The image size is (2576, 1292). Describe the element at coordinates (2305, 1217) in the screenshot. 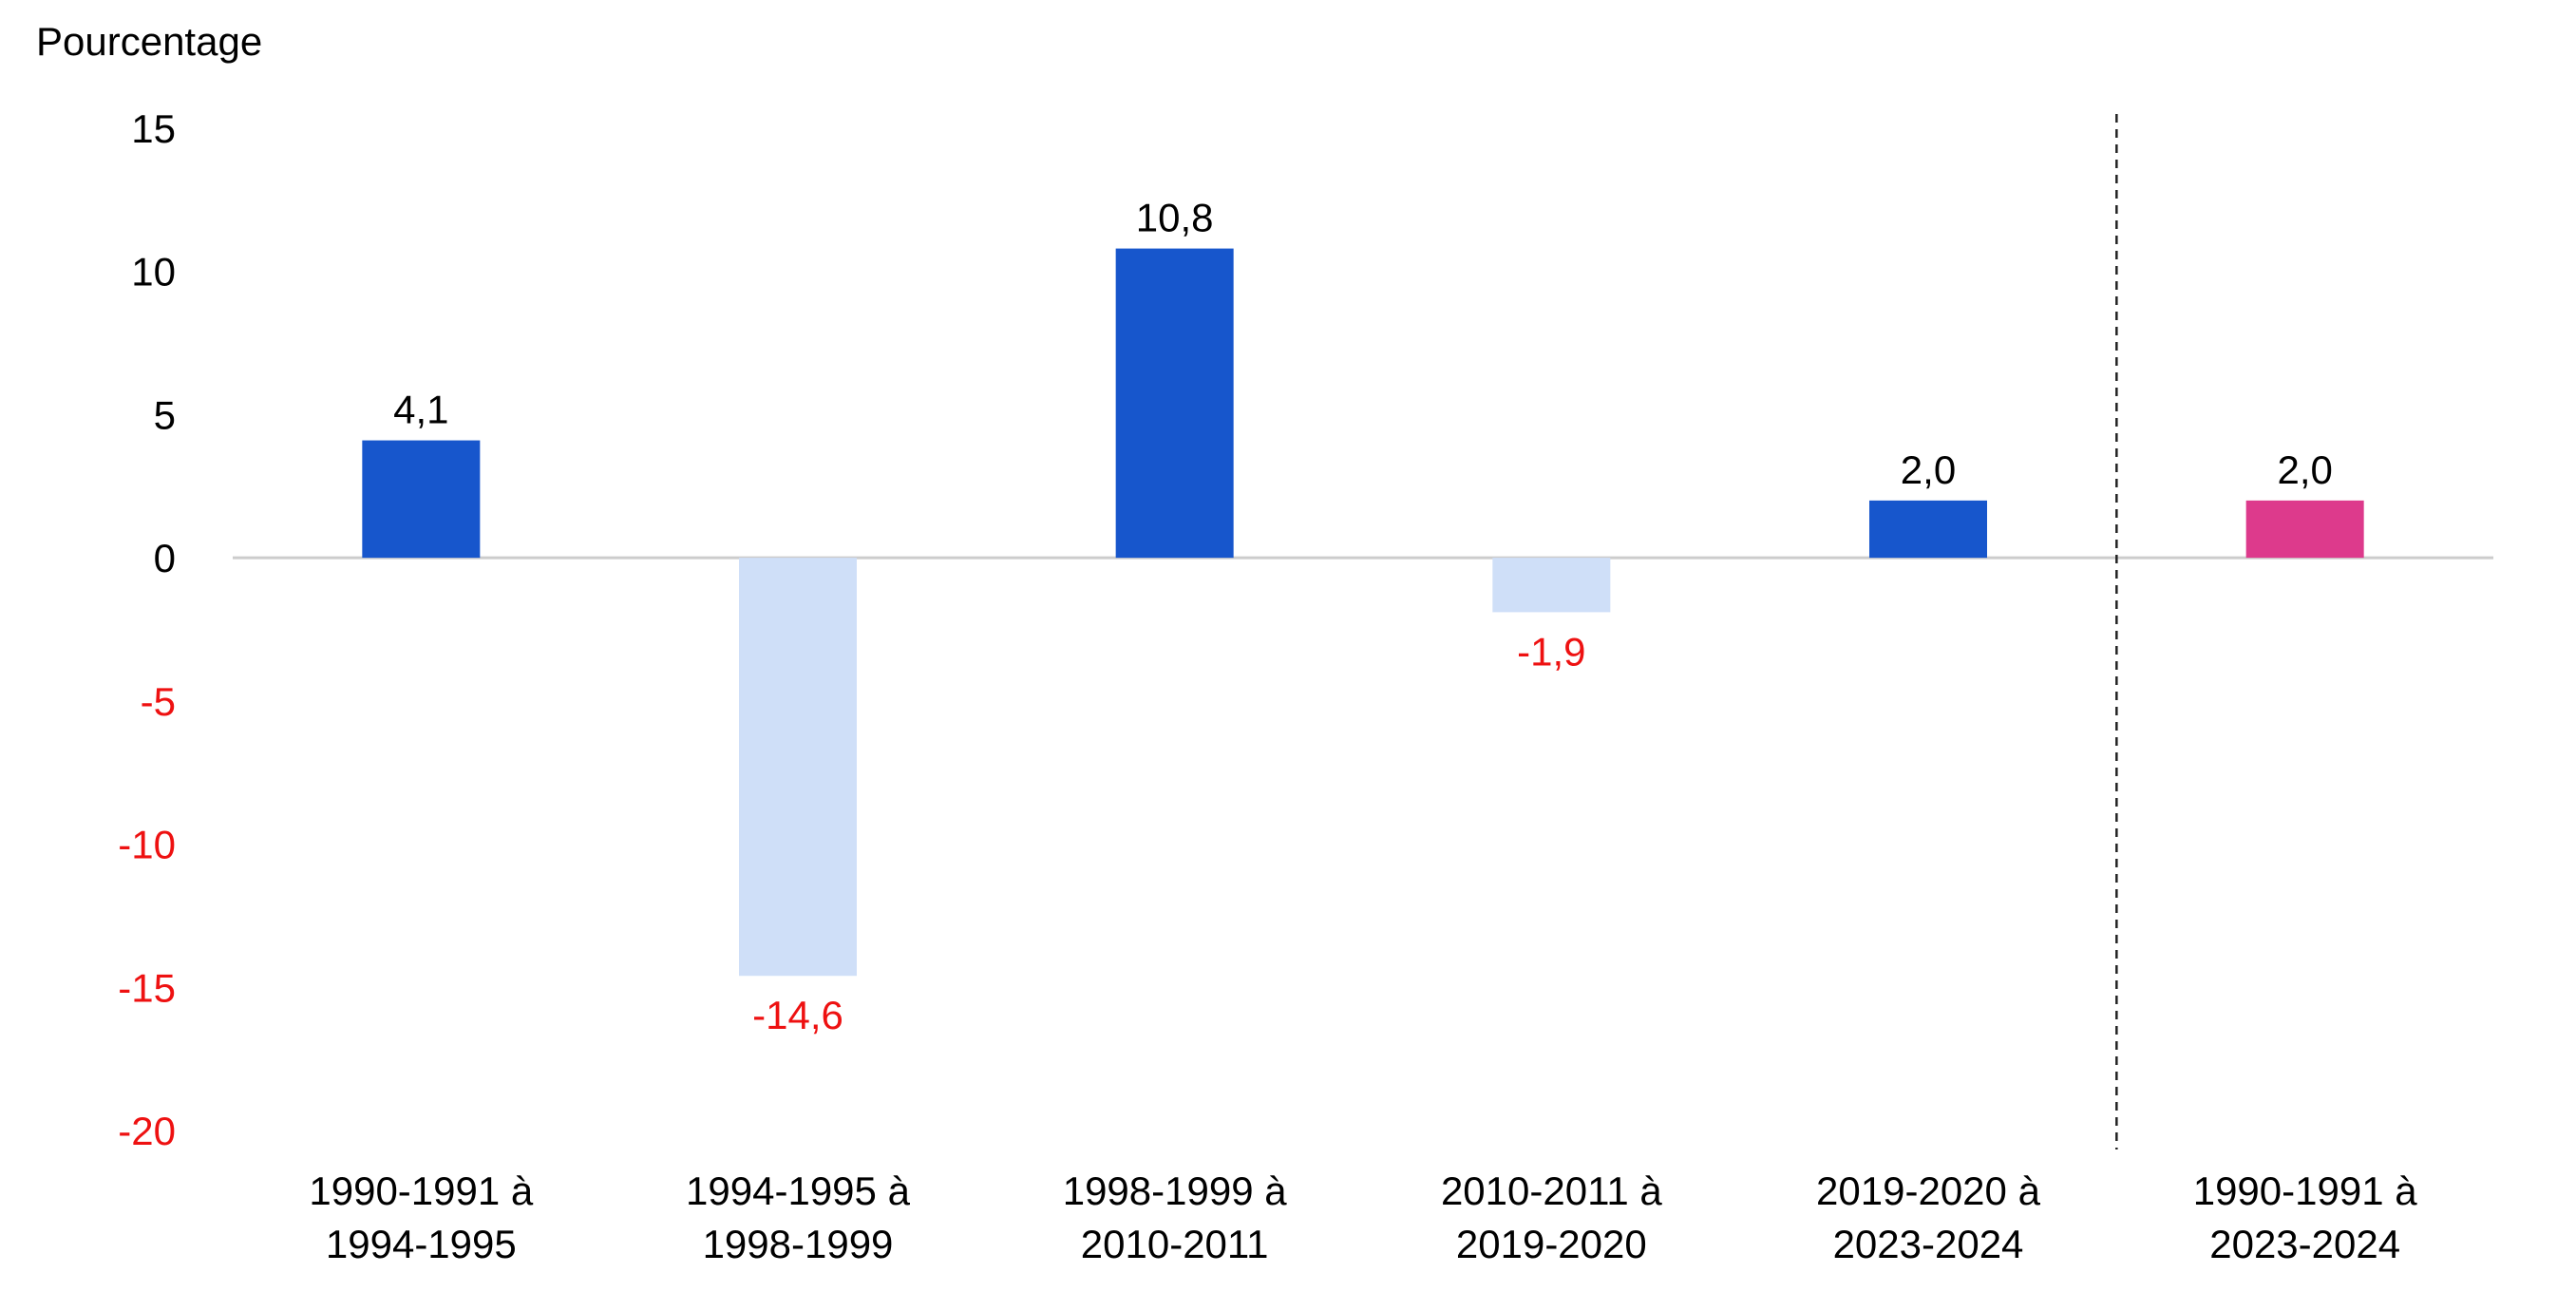

I see `category-label: 1990-1991 à 2023-2024` at that location.